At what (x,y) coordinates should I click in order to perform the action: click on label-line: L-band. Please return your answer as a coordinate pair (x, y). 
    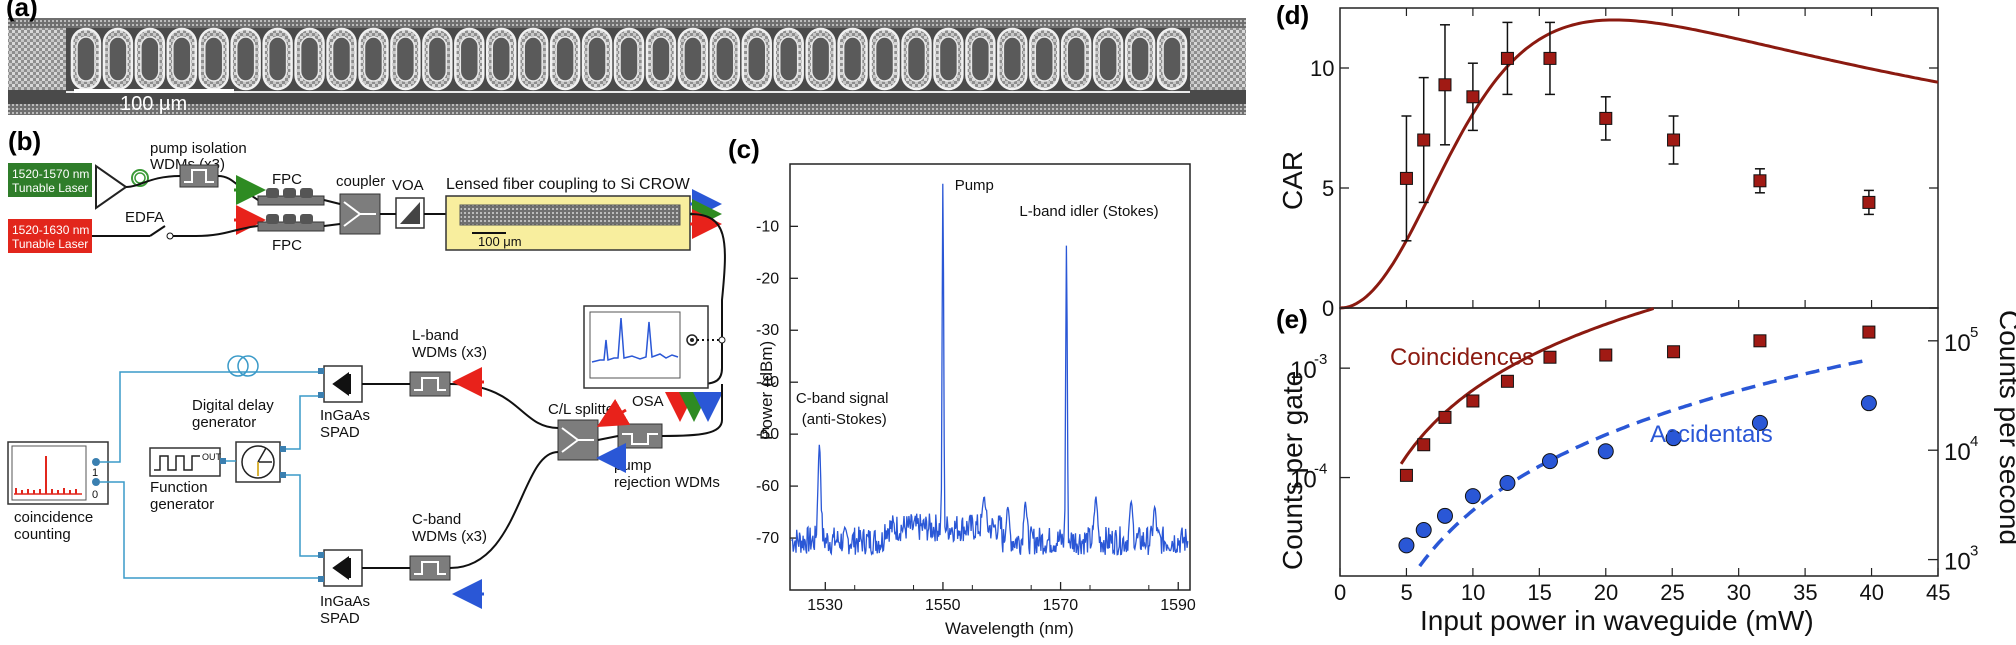
    Looking at the image, I should click on (435, 335).